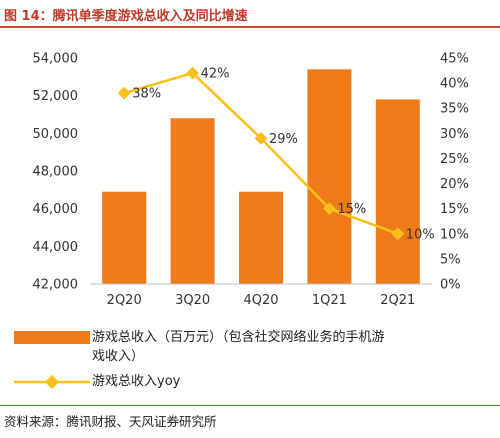 Image resolution: width=500 pixels, height=438 pixels. I want to click on left-tick-label: 52,000, so click(56, 96).